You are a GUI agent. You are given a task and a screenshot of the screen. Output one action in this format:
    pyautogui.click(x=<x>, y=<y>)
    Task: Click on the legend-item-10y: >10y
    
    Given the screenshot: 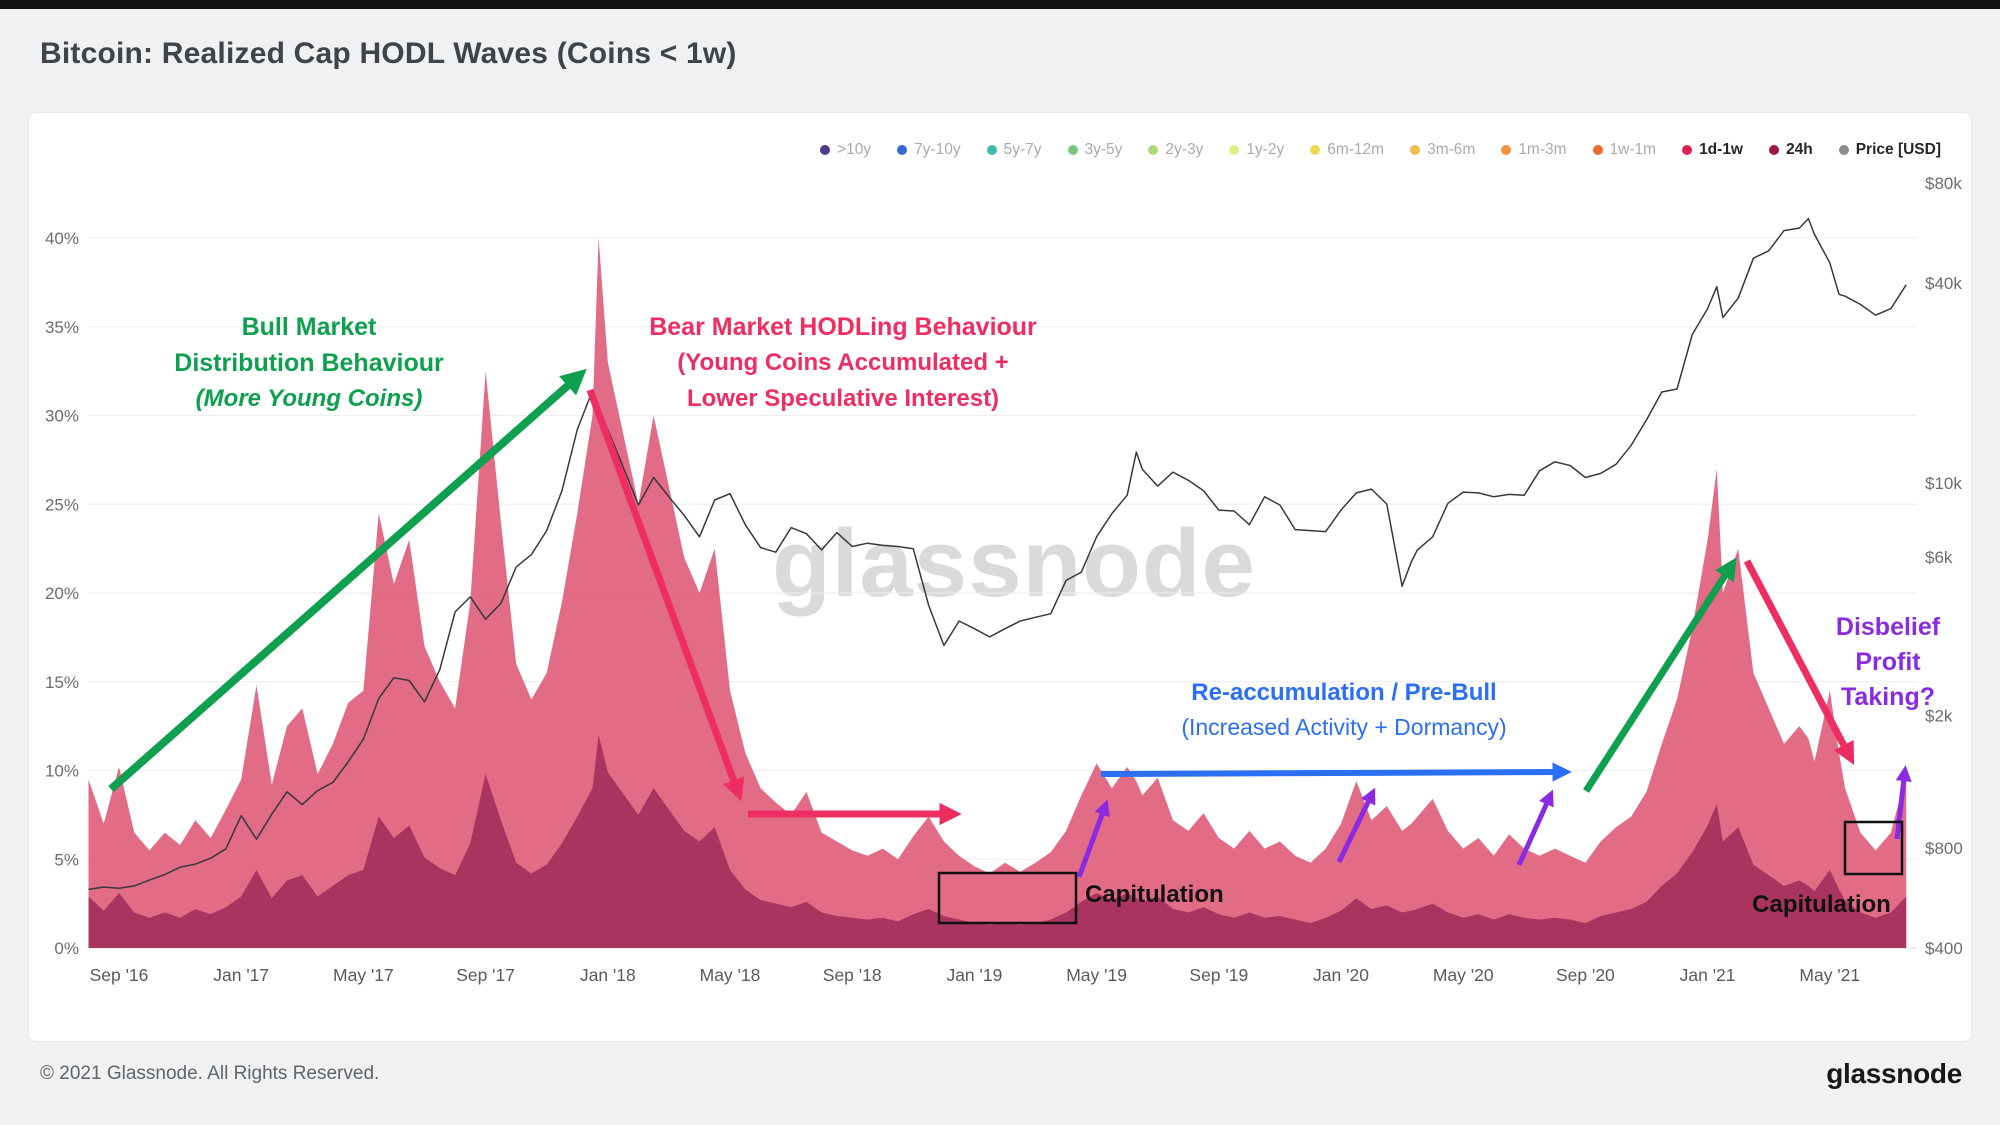 What is the action you would take?
    pyautogui.click(x=845, y=150)
    